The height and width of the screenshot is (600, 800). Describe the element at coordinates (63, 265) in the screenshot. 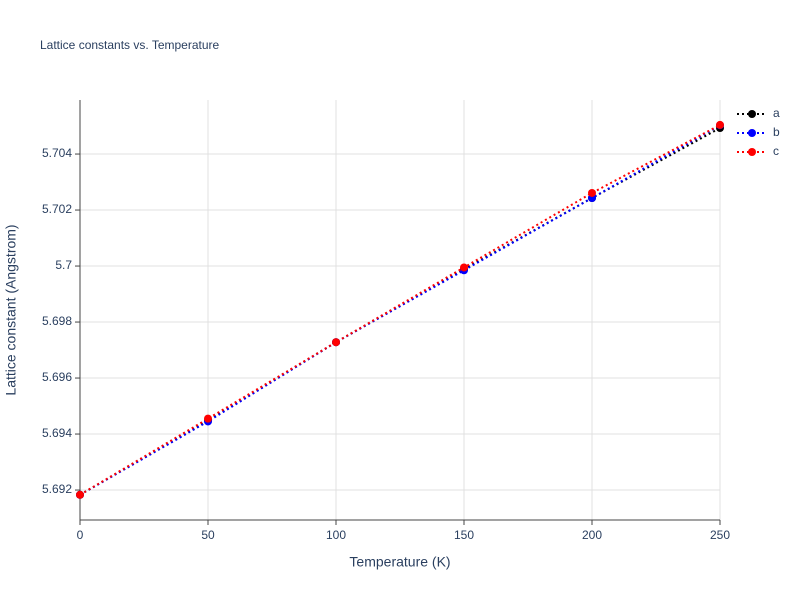

I see `y-tick-label: 5.7` at that location.